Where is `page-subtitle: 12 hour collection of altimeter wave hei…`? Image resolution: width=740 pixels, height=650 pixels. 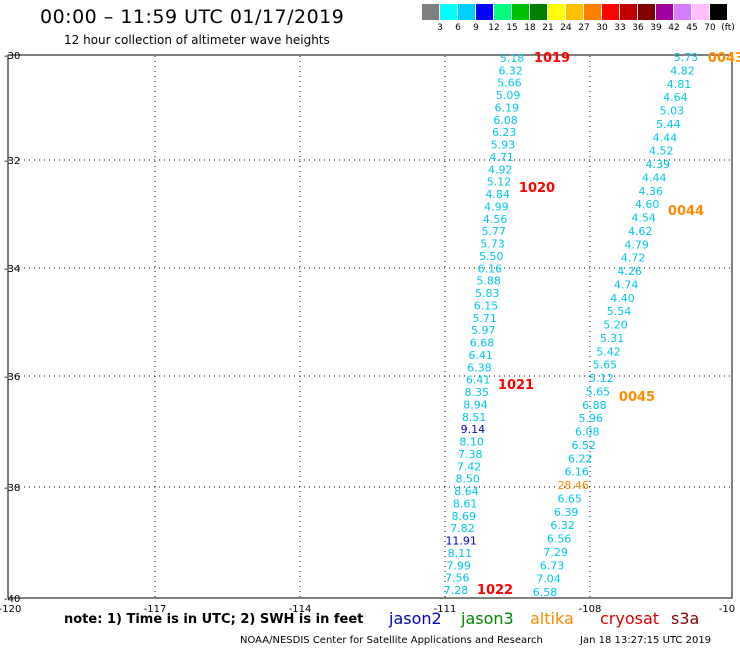
page-subtitle: 12 hour collection of altimeter wave hei… is located at coordinates (197, 40).